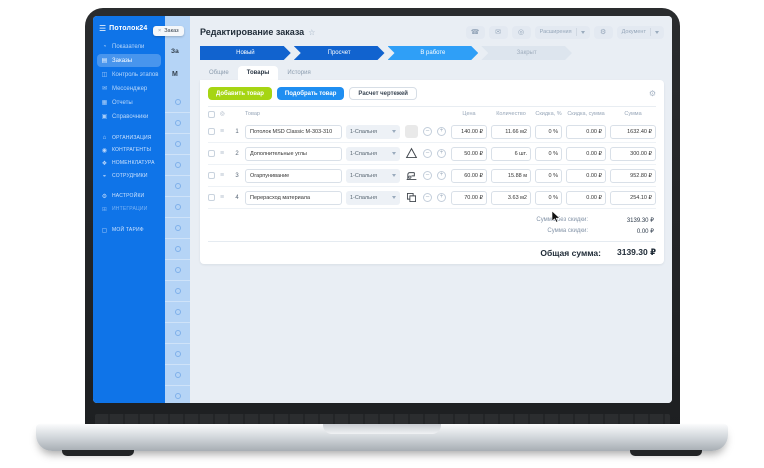 The height and width of the screenshot is (468, 764). I want to click on sum-input: 254.10 ₽, so click(633, 197).